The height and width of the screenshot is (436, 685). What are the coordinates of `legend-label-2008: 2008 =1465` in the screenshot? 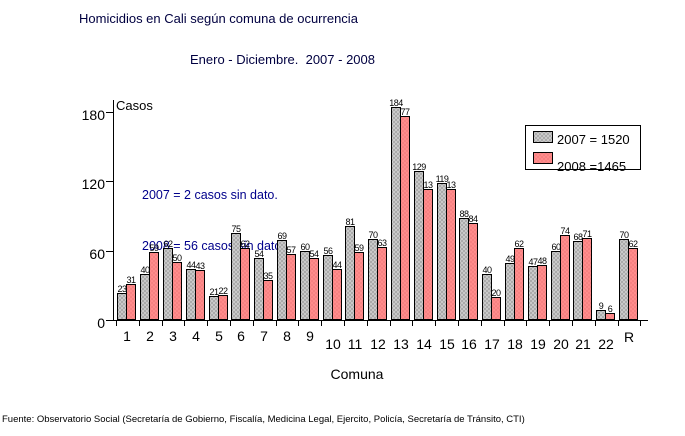 It's located at (592, 166).